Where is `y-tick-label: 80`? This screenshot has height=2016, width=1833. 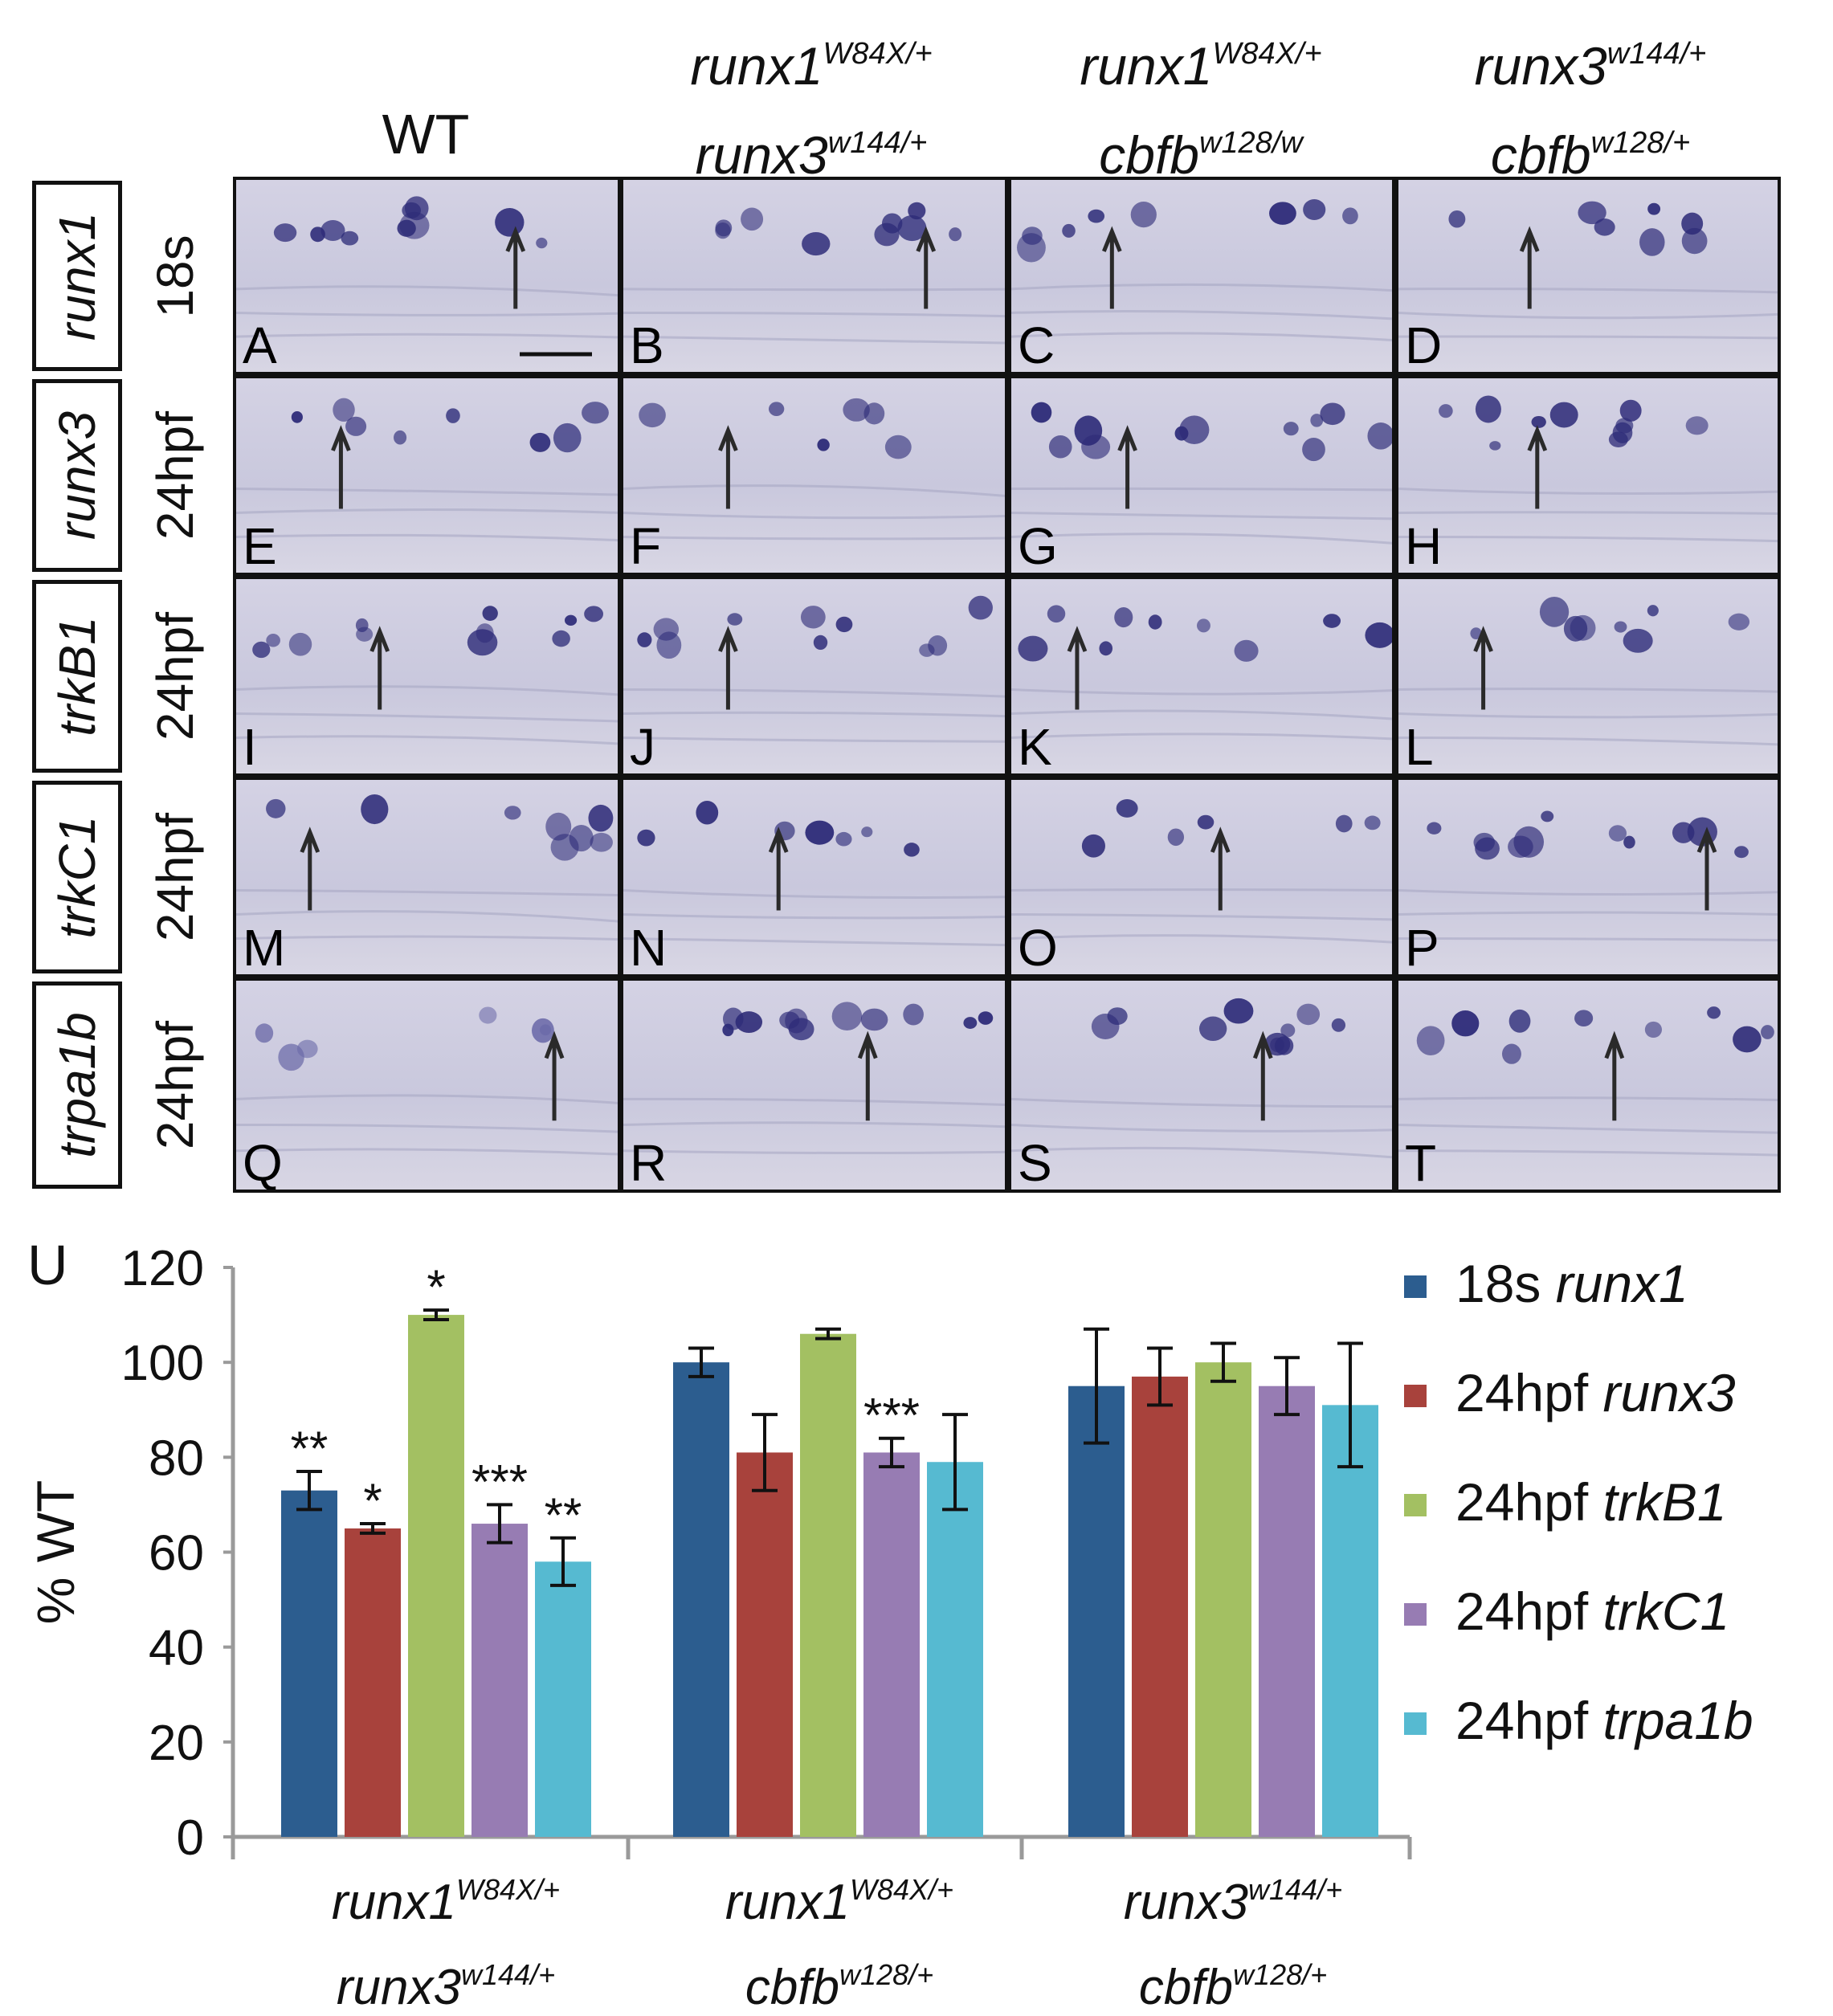 y-tick-label: 80 is located at coordinates (176, 1458).